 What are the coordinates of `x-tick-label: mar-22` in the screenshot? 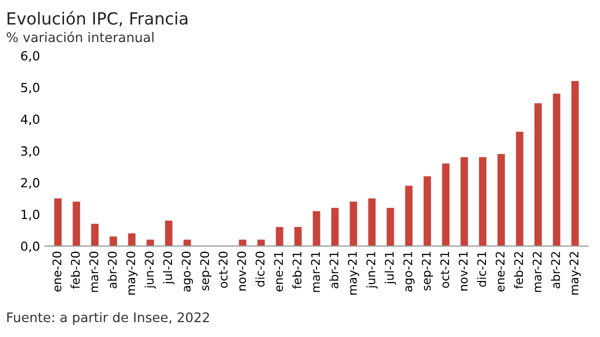 It's located at (537, 272).